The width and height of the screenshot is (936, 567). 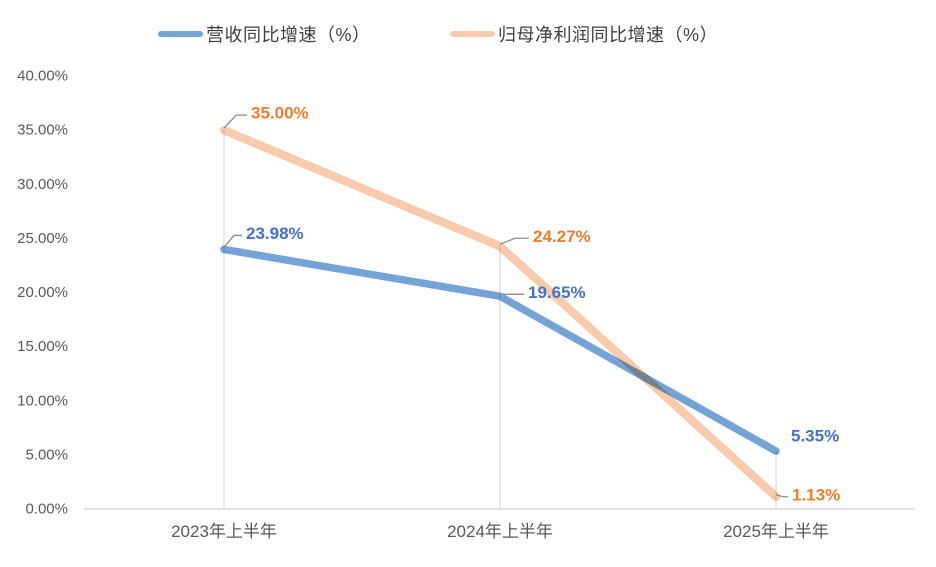 What do you see at coordinates (472, 34) in the screenshot?
I see `legend-line-swatch-net-profit-icon` at bounding box center [472, 34].